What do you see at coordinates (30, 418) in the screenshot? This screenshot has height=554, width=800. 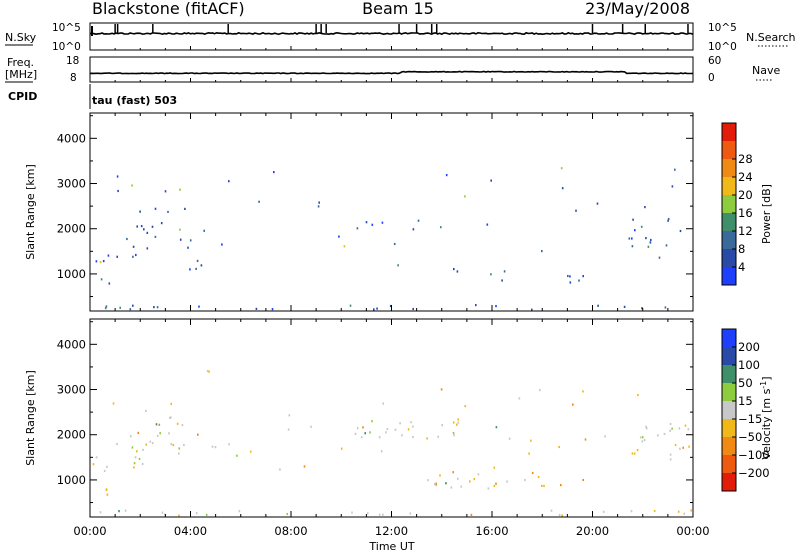 I see `velocity-ylabel: Slant Range [km]` at bounding box center [30, 418].